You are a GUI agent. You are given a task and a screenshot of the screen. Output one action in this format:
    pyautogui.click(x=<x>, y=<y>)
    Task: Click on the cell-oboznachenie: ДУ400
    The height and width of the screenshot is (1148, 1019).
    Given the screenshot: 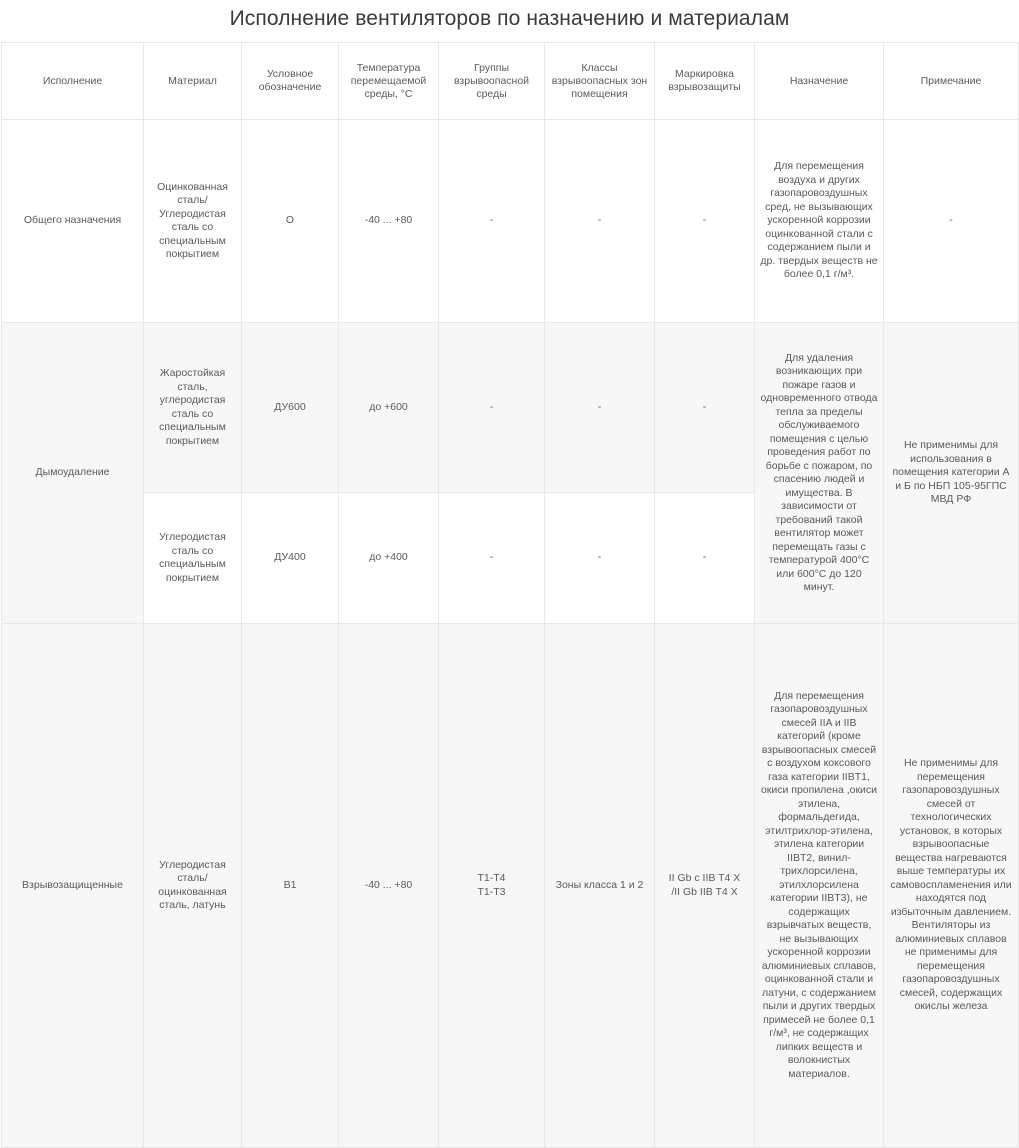 What is the action you would take?
    pyautogui.click(x=290, y=558)
    